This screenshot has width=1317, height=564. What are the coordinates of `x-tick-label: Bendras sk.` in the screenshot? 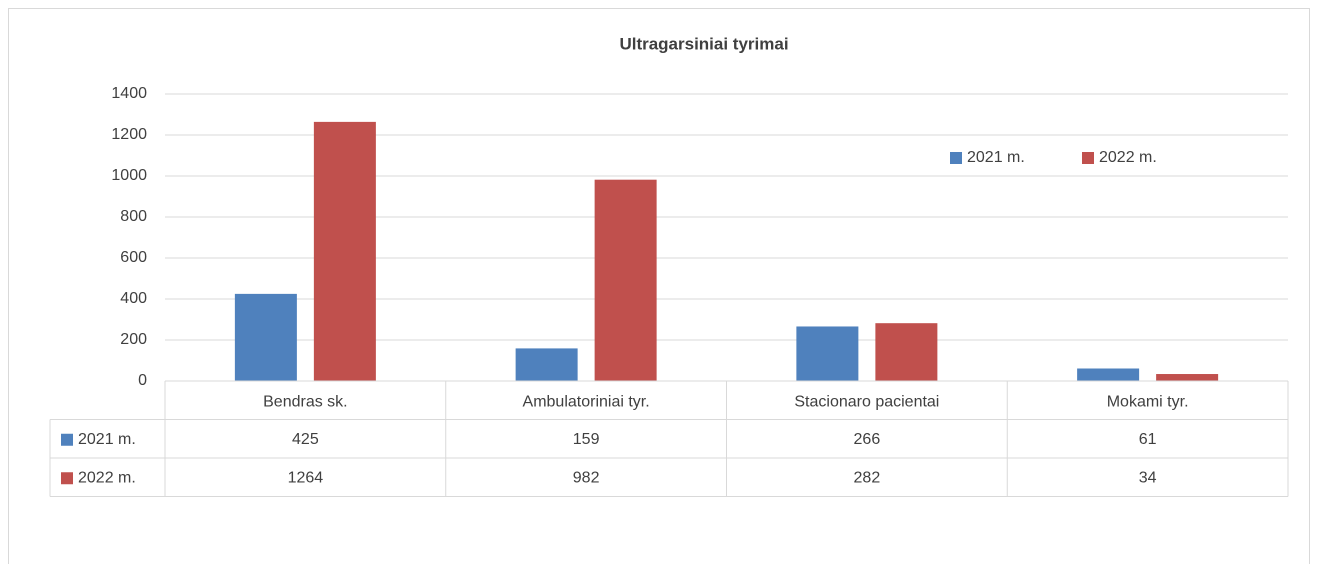 It's located at (305, 401).